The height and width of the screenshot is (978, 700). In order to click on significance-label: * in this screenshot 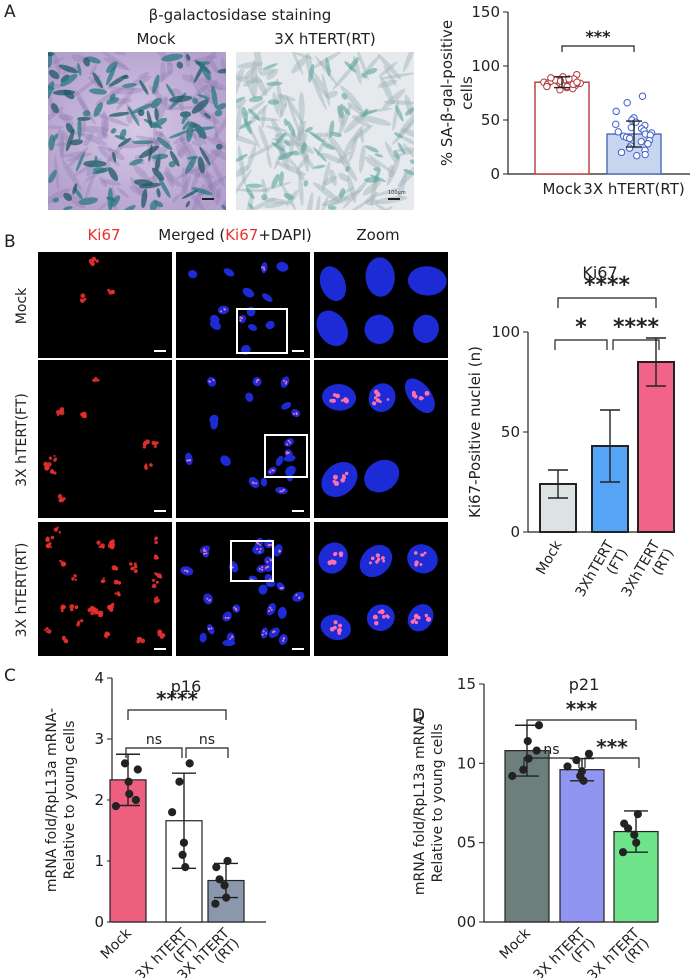, I will do `click(581, 327)`.